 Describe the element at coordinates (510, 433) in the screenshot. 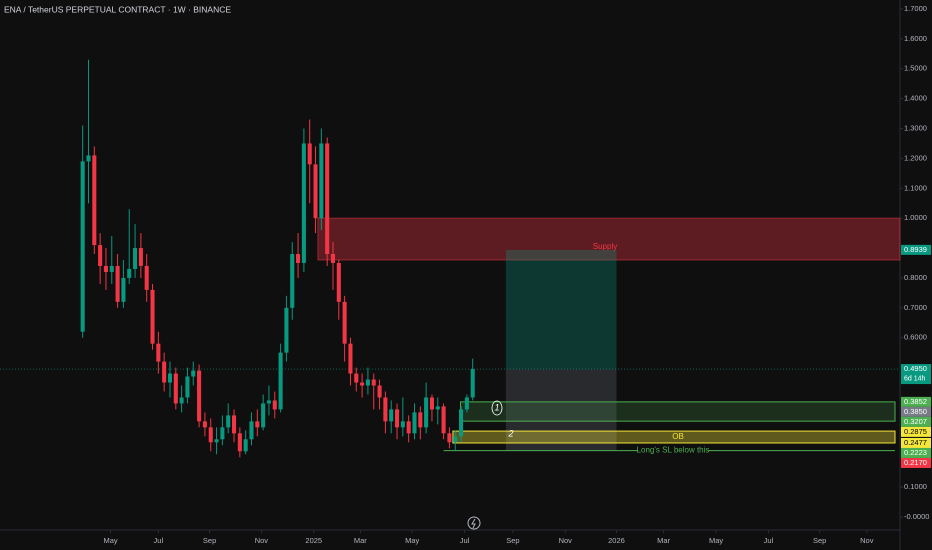

I see `annotation: 2` at that location.